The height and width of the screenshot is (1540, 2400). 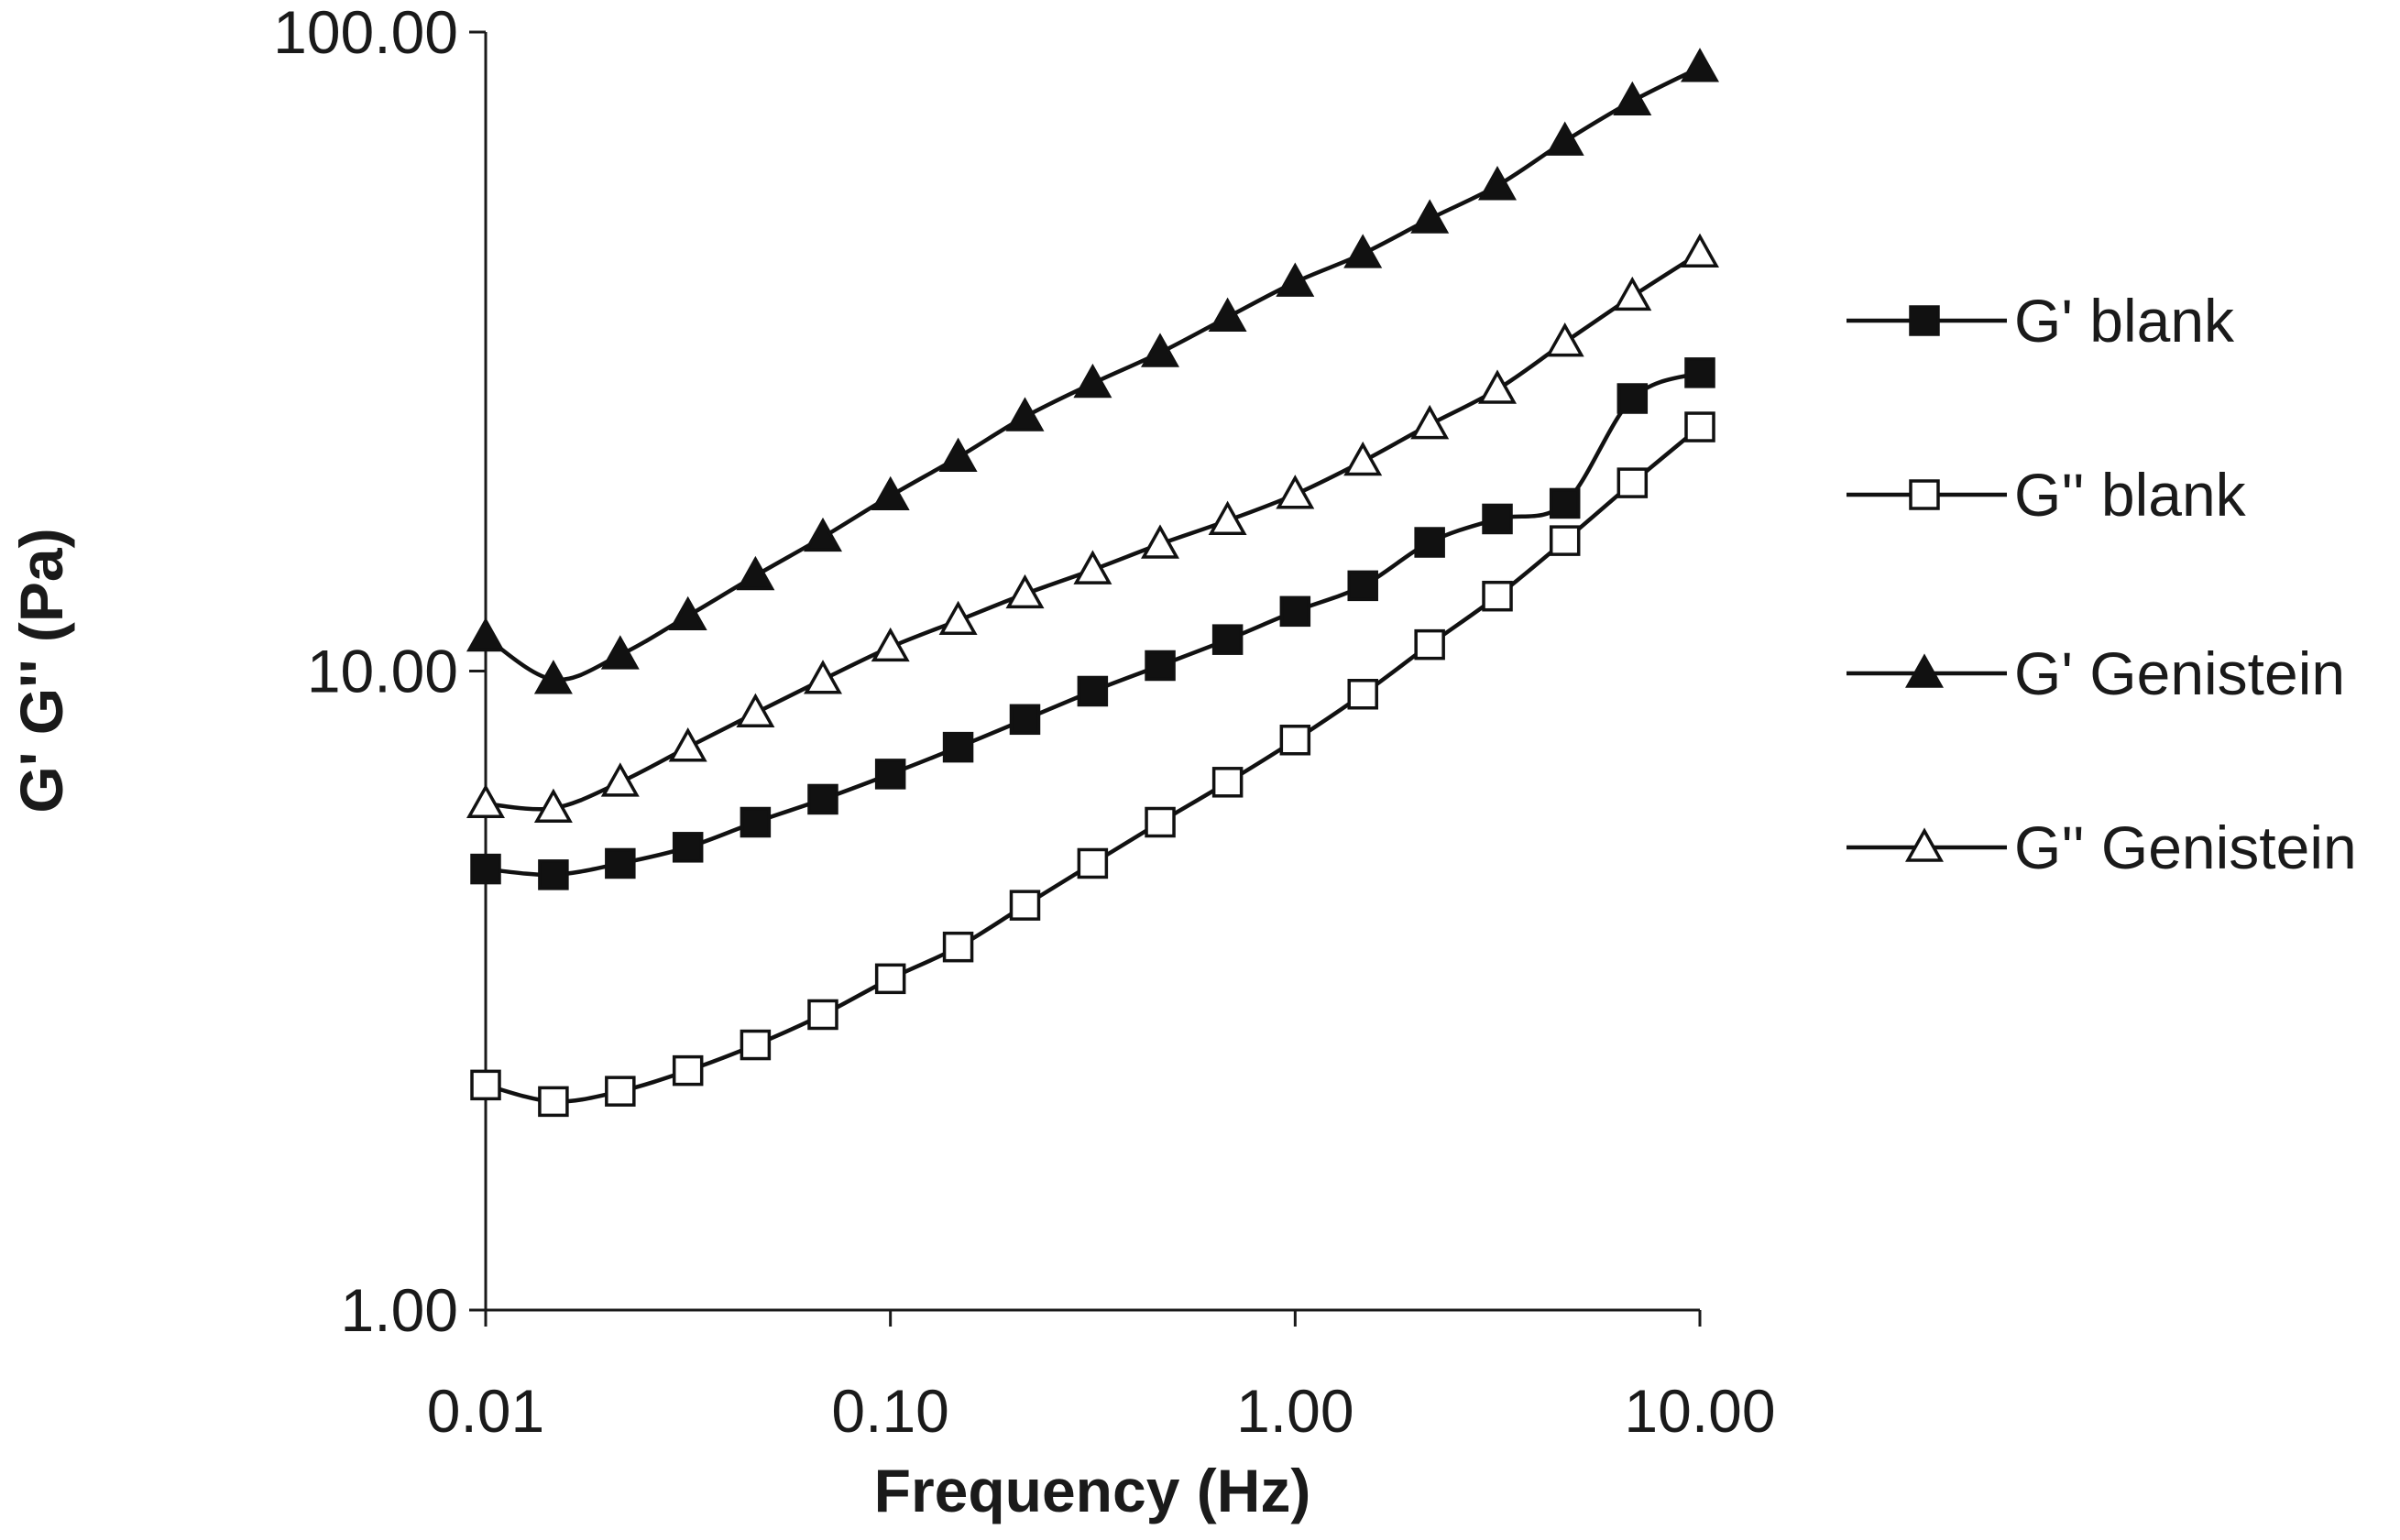 What do you see at coordinates (399, 1310) in the screenshot?
I see `y-tick-label: 1.00` at bounding box center [399, 1310].